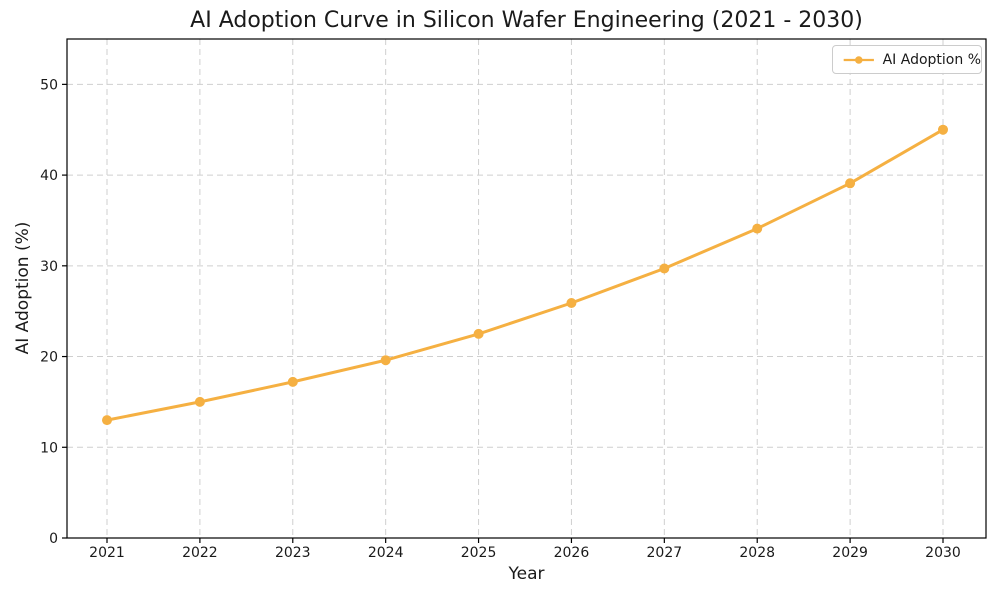  I want to click on y-tick-label: 10, so click(49, 448).